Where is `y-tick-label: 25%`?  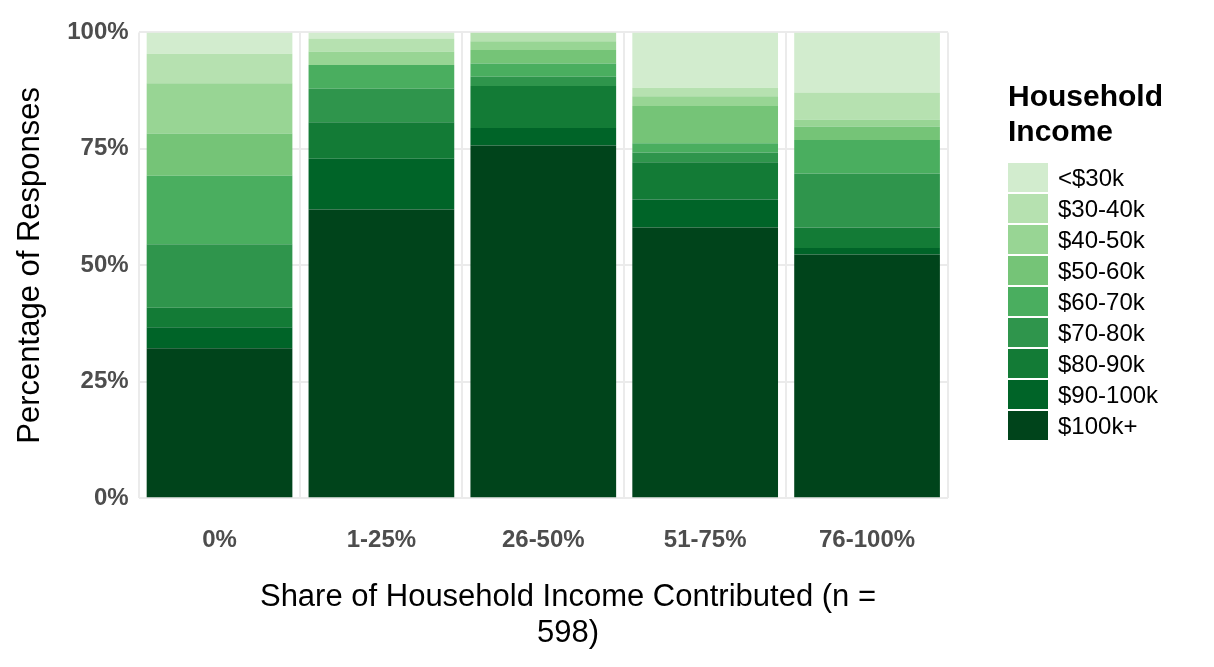
y-tick-label: 25% is located at coordinates (104, 380).